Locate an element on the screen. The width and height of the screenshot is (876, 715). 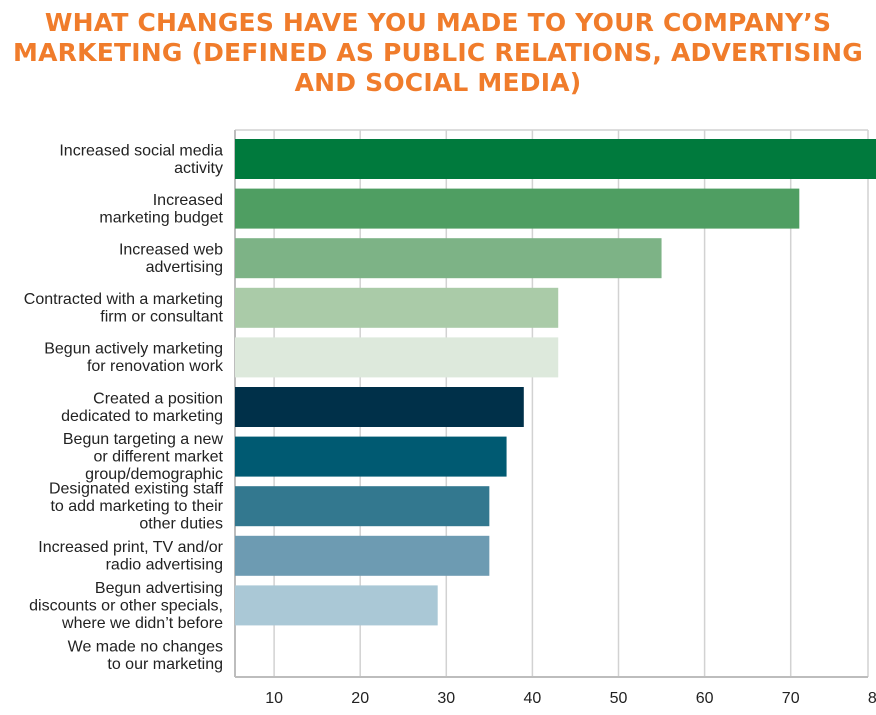
category-label: Increased web advertising is located at coordinates (171, 258).